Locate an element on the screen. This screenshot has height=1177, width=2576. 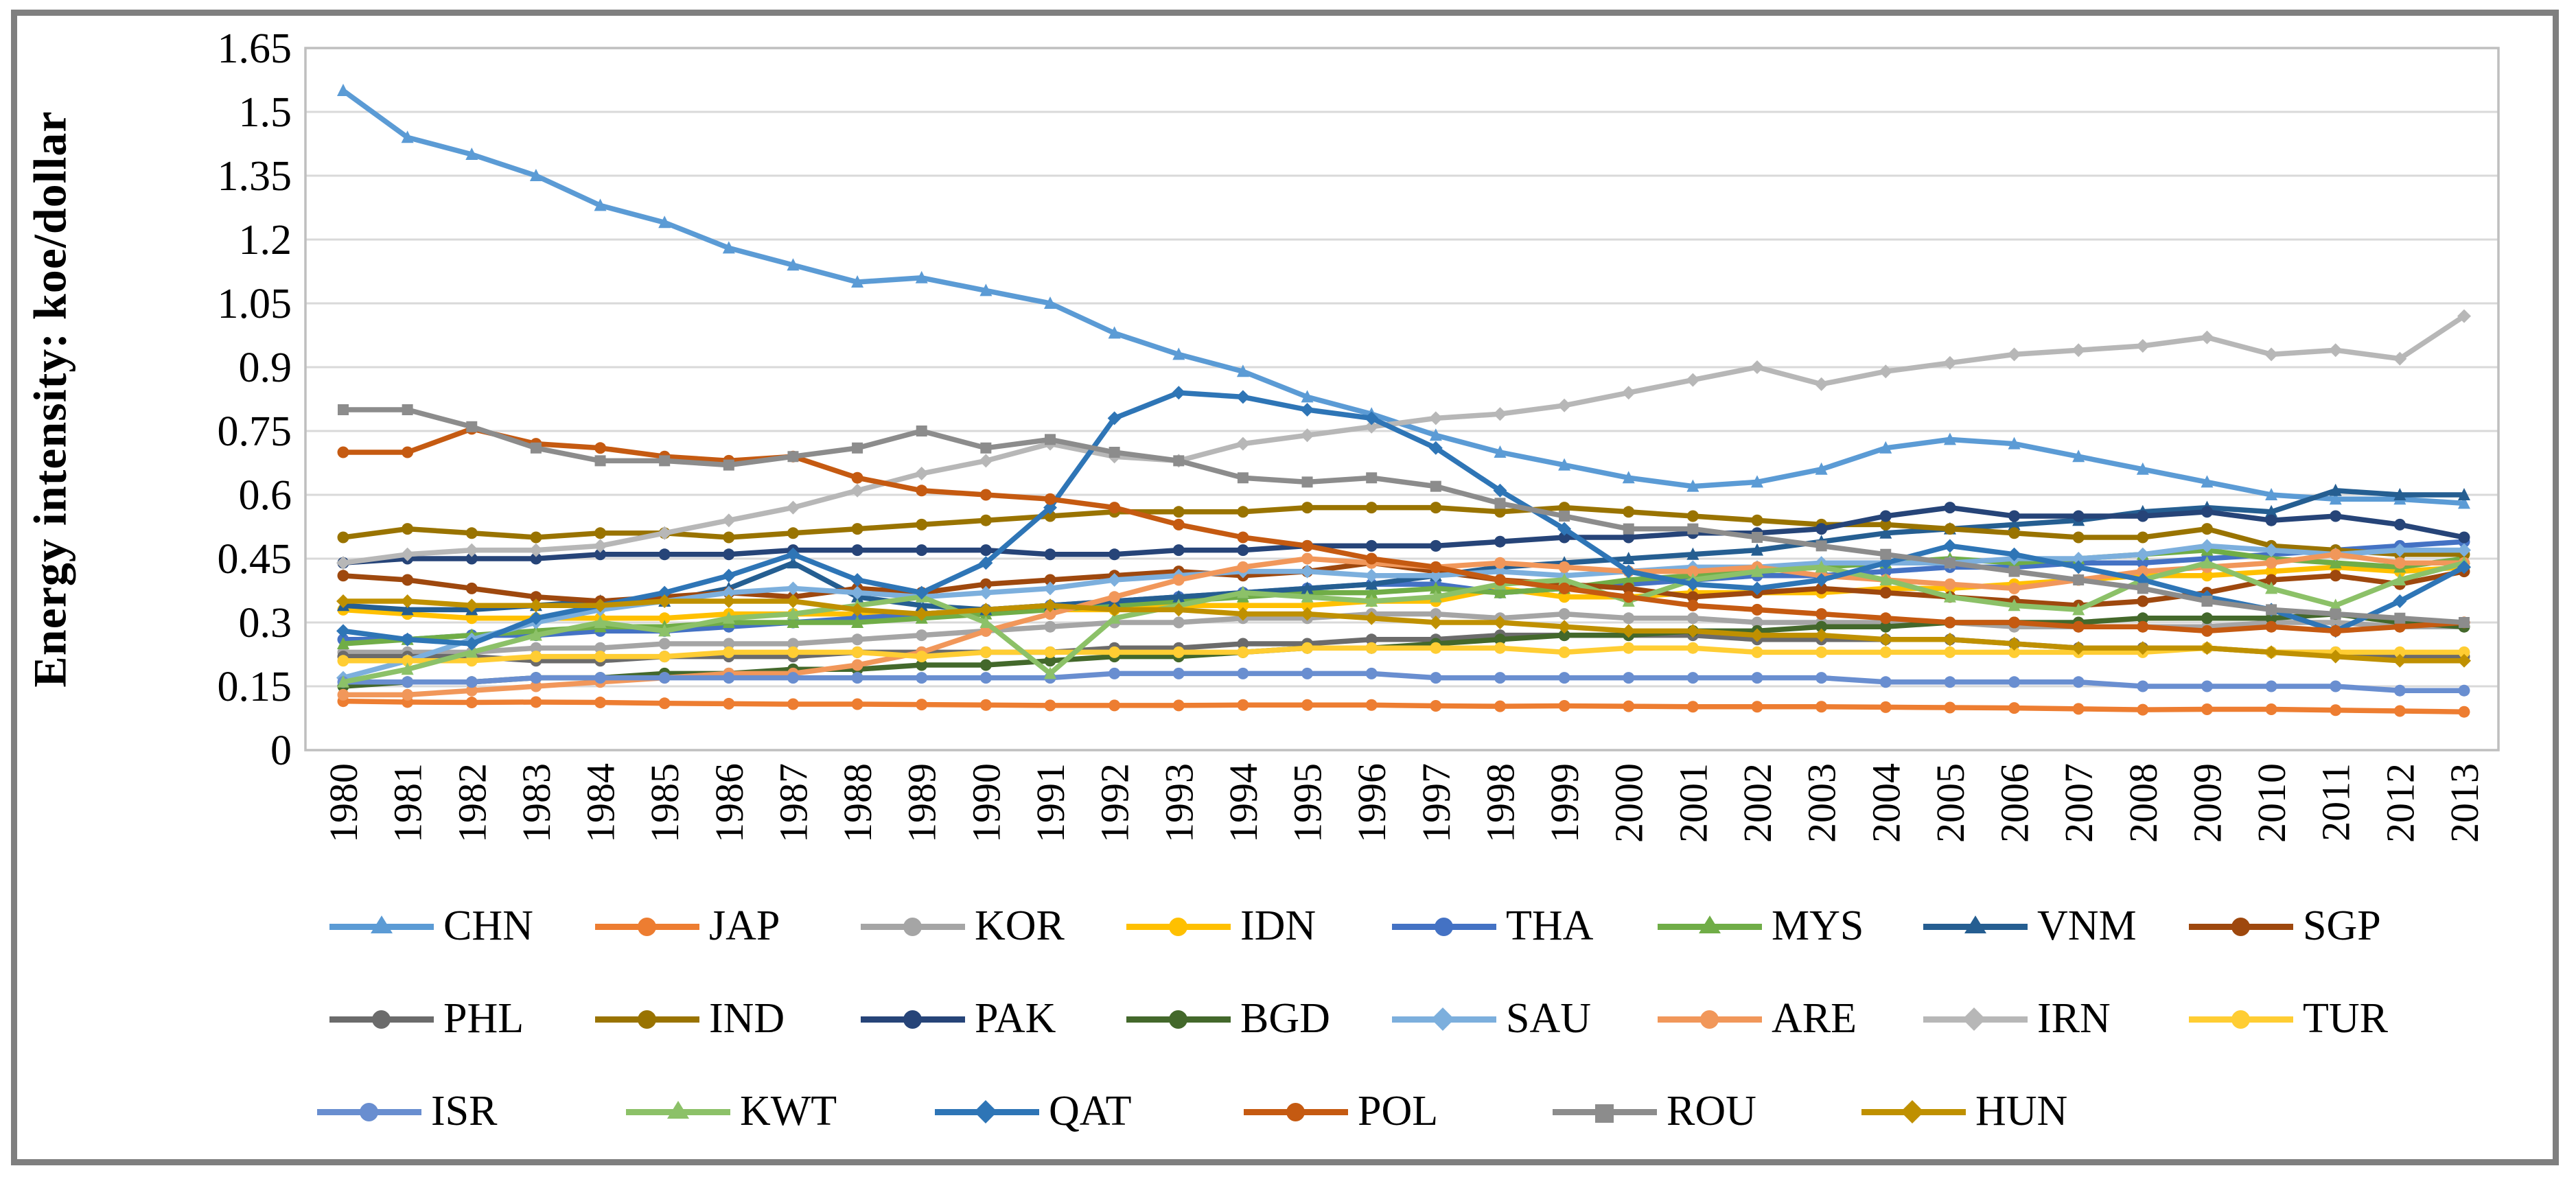
series-line-TUR is located at coordinates (1403, 654).